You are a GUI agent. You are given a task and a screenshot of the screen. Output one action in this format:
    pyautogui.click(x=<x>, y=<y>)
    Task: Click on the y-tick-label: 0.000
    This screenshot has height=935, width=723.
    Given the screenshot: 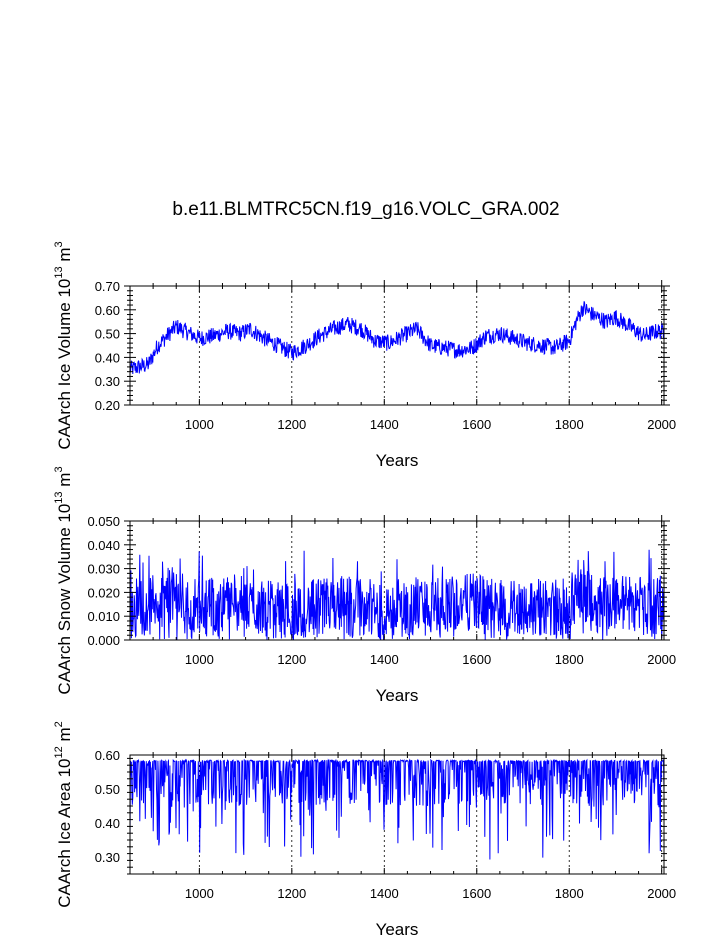 What is the action you would take?
    pyautogui.click(x=103, y=640)
    